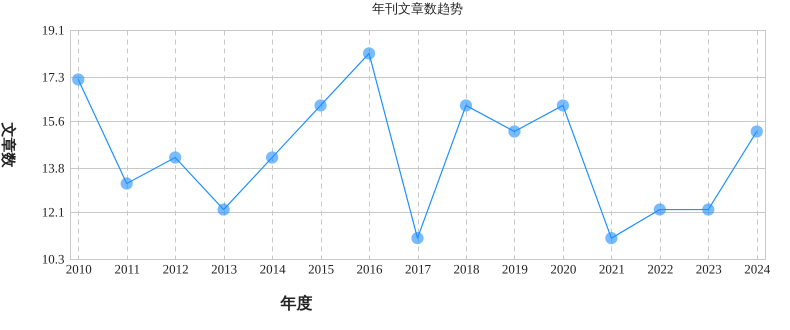 The width and height of the screenshot is (790, 330). I want to click on x-tick-label: 2024, so click(757, 269).